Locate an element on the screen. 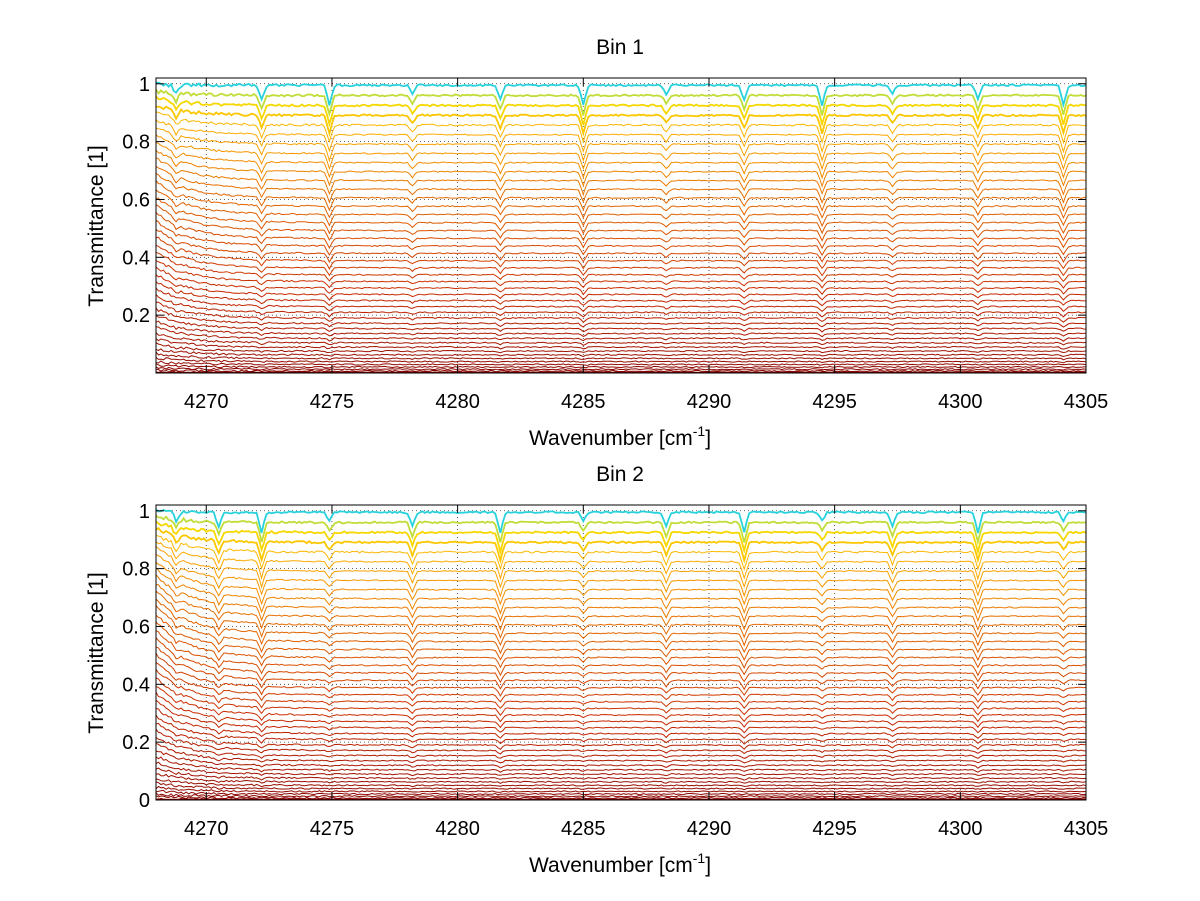 The height and width of the screenshot is (901, 1200). x-tick-label: 4275 is located at coordinates (332, 829).